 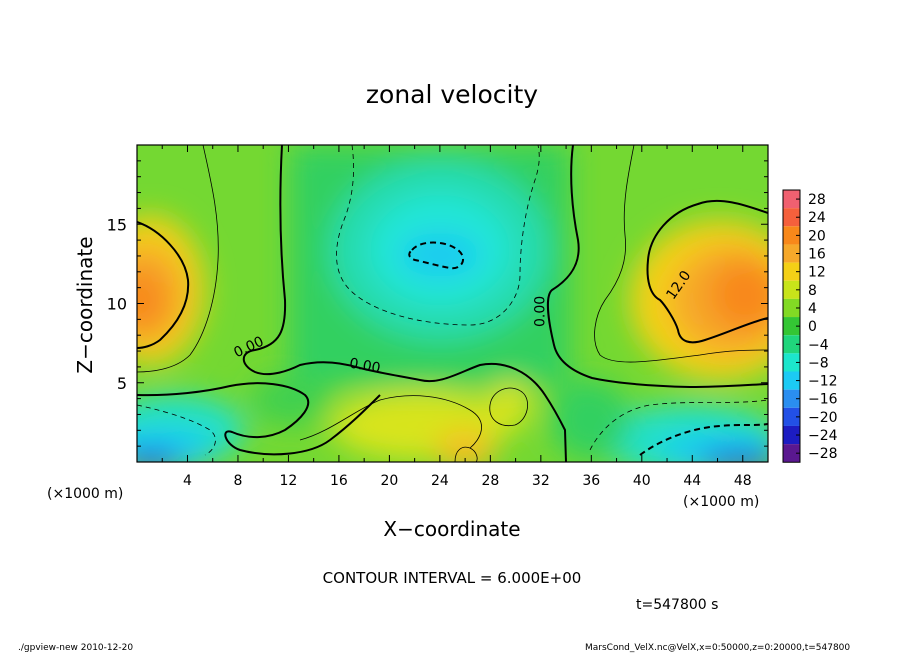 I want to click on colorbar-label: −8, so click(x=818, y=363).